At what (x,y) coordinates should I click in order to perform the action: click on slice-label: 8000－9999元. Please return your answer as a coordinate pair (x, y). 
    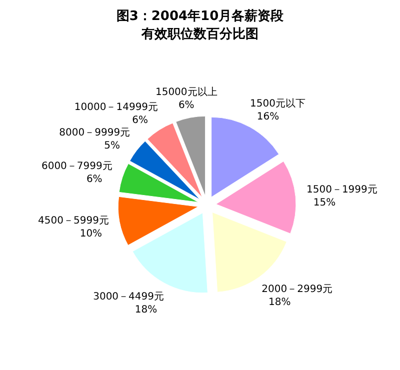
    Looking at the image, I should click on (94, 133).